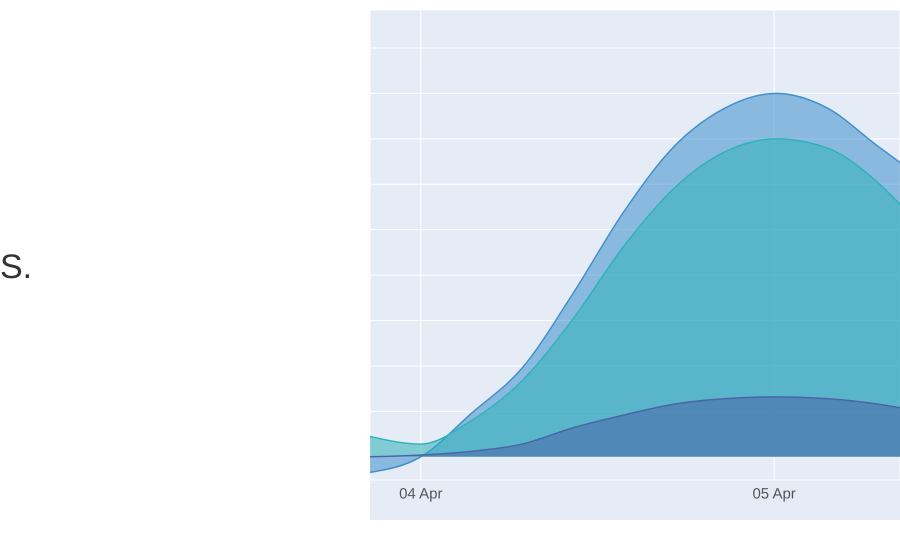 The width and height of the screenshot is (900, 540). What do you see at coordinates (420, 494) in the screenshot?
I see `x-tick-label: 04 Apr` at bounding box center [420, 494].